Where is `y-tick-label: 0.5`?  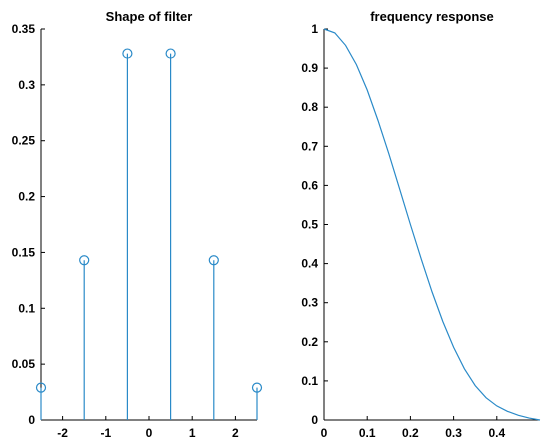
y-tick-label: 0.5 is located at coordinates (309, 225).